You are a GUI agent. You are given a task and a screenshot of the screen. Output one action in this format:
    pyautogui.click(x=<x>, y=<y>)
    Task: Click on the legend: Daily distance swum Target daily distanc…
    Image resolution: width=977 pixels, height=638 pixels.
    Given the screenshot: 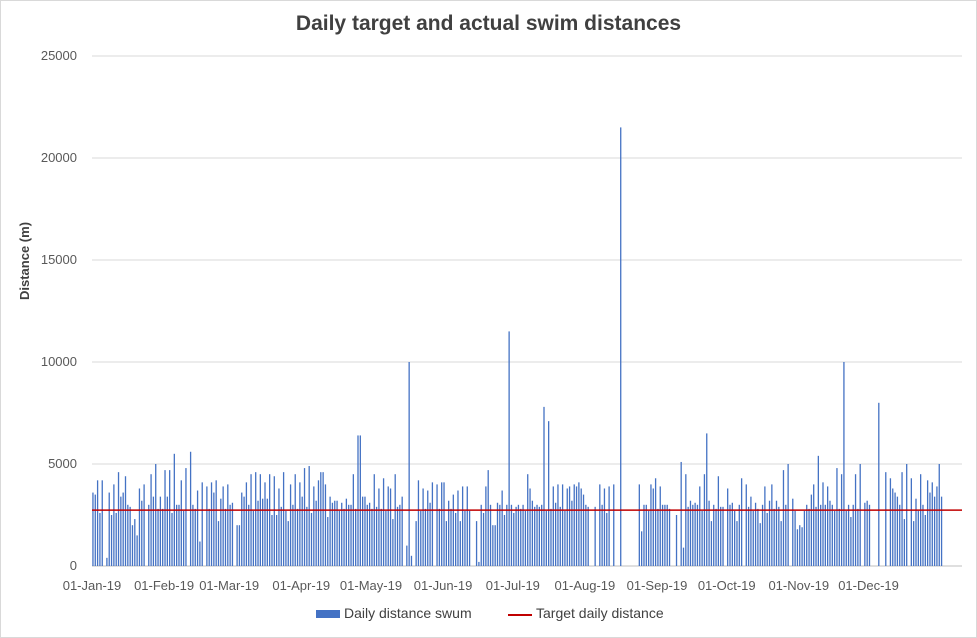 What is the action you would take?
    pyautogui.click(x=488, y=615)
    